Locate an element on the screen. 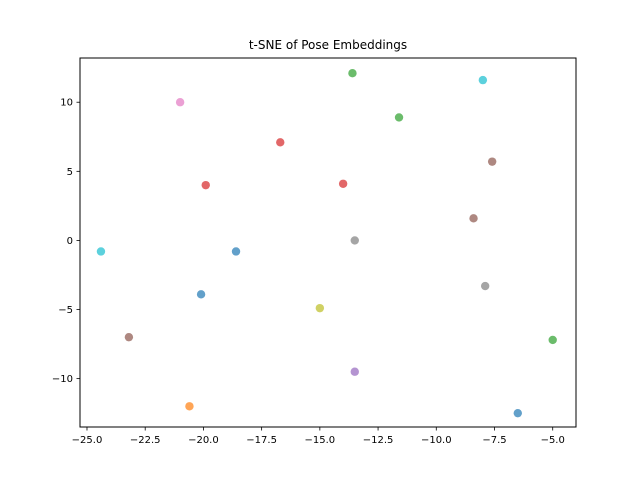  y-tick-label: 0 is located at coordinates (70, 241).